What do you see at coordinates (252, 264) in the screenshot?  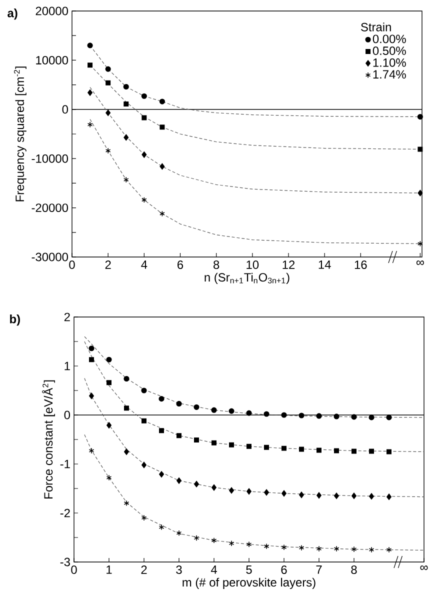 I see `x-tick-label: 10` at bounding box center [252, 264].